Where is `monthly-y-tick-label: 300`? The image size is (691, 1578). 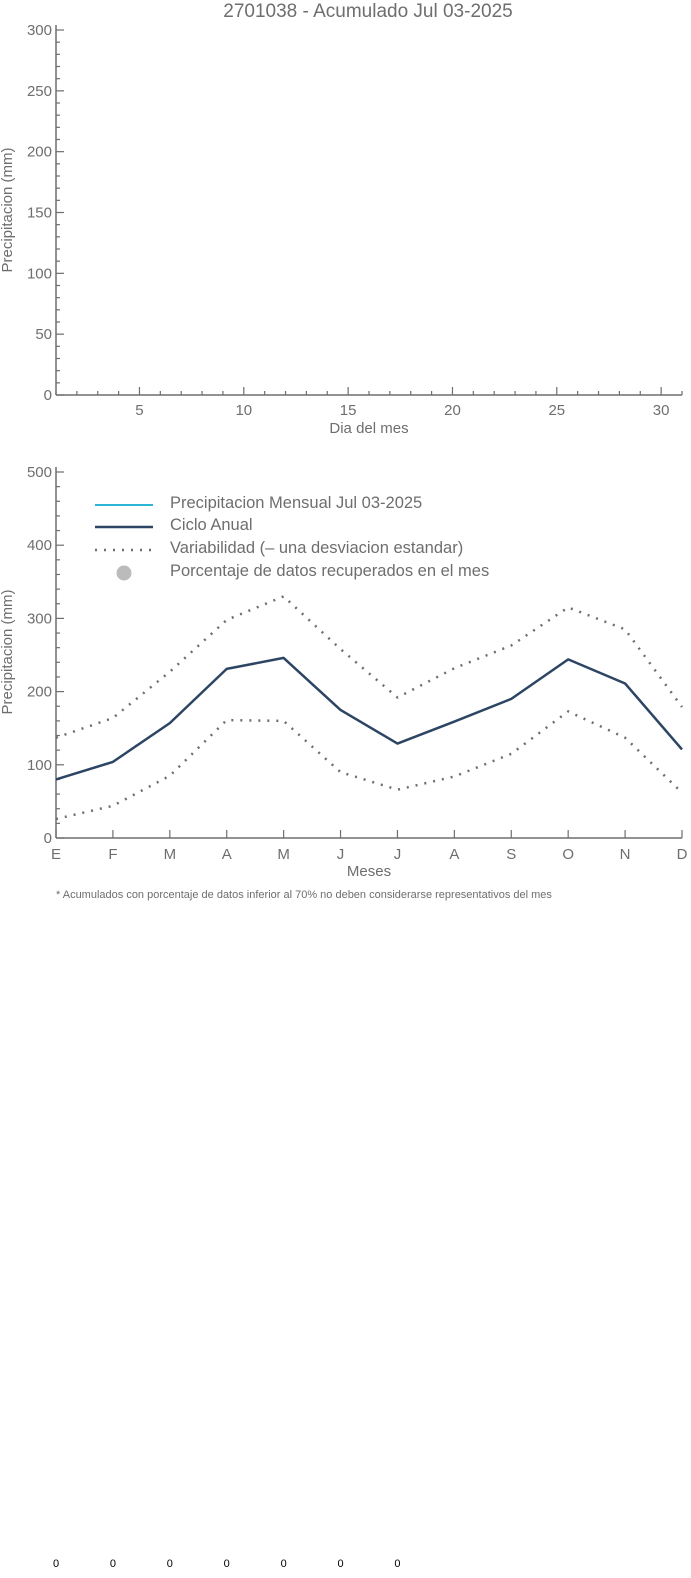
monthly-y-tick-label: 300 is located at coordinates (39, 618).